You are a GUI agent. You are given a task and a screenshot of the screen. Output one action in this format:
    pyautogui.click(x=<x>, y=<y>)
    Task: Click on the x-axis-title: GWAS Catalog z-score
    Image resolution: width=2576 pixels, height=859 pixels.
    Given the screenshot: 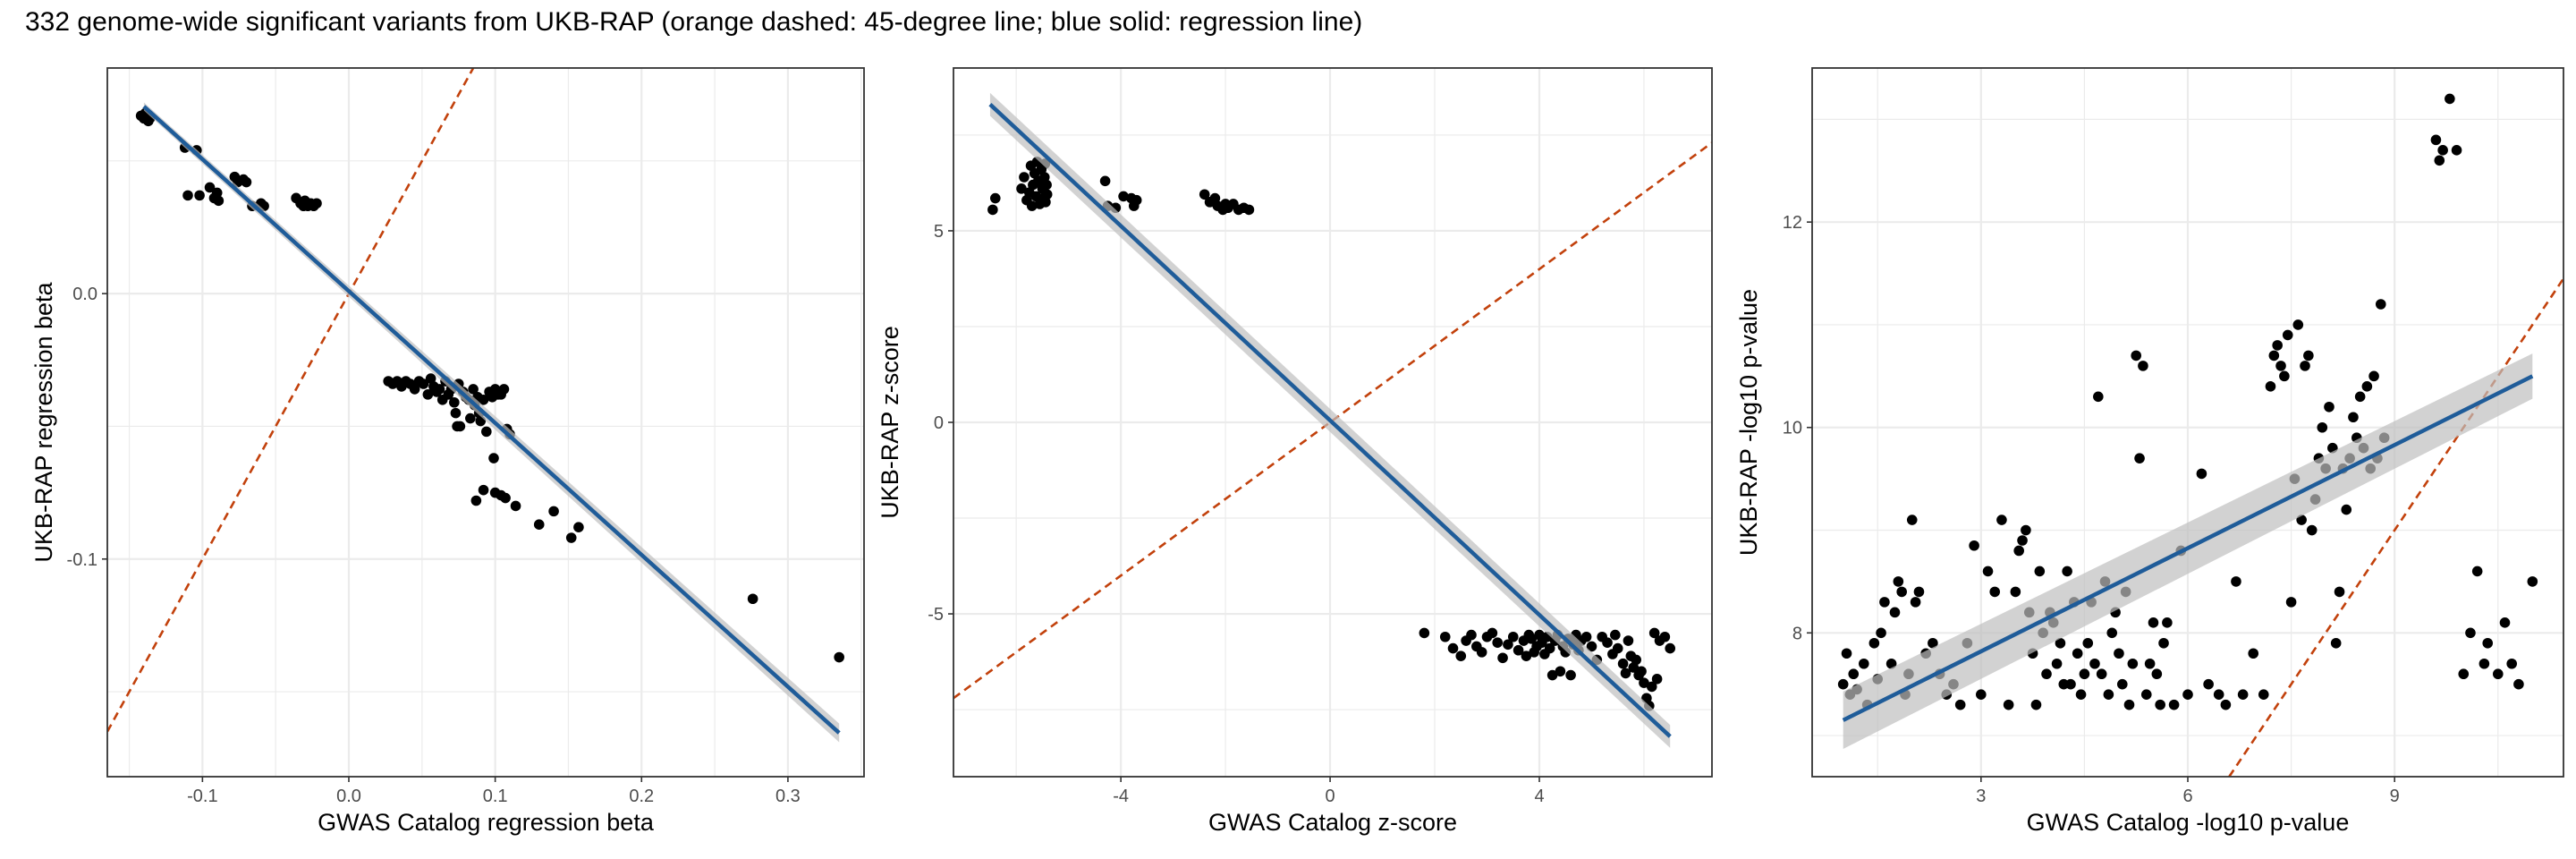 What is the action you would take?
    pyautogui.click(x=1332, y=822)
    